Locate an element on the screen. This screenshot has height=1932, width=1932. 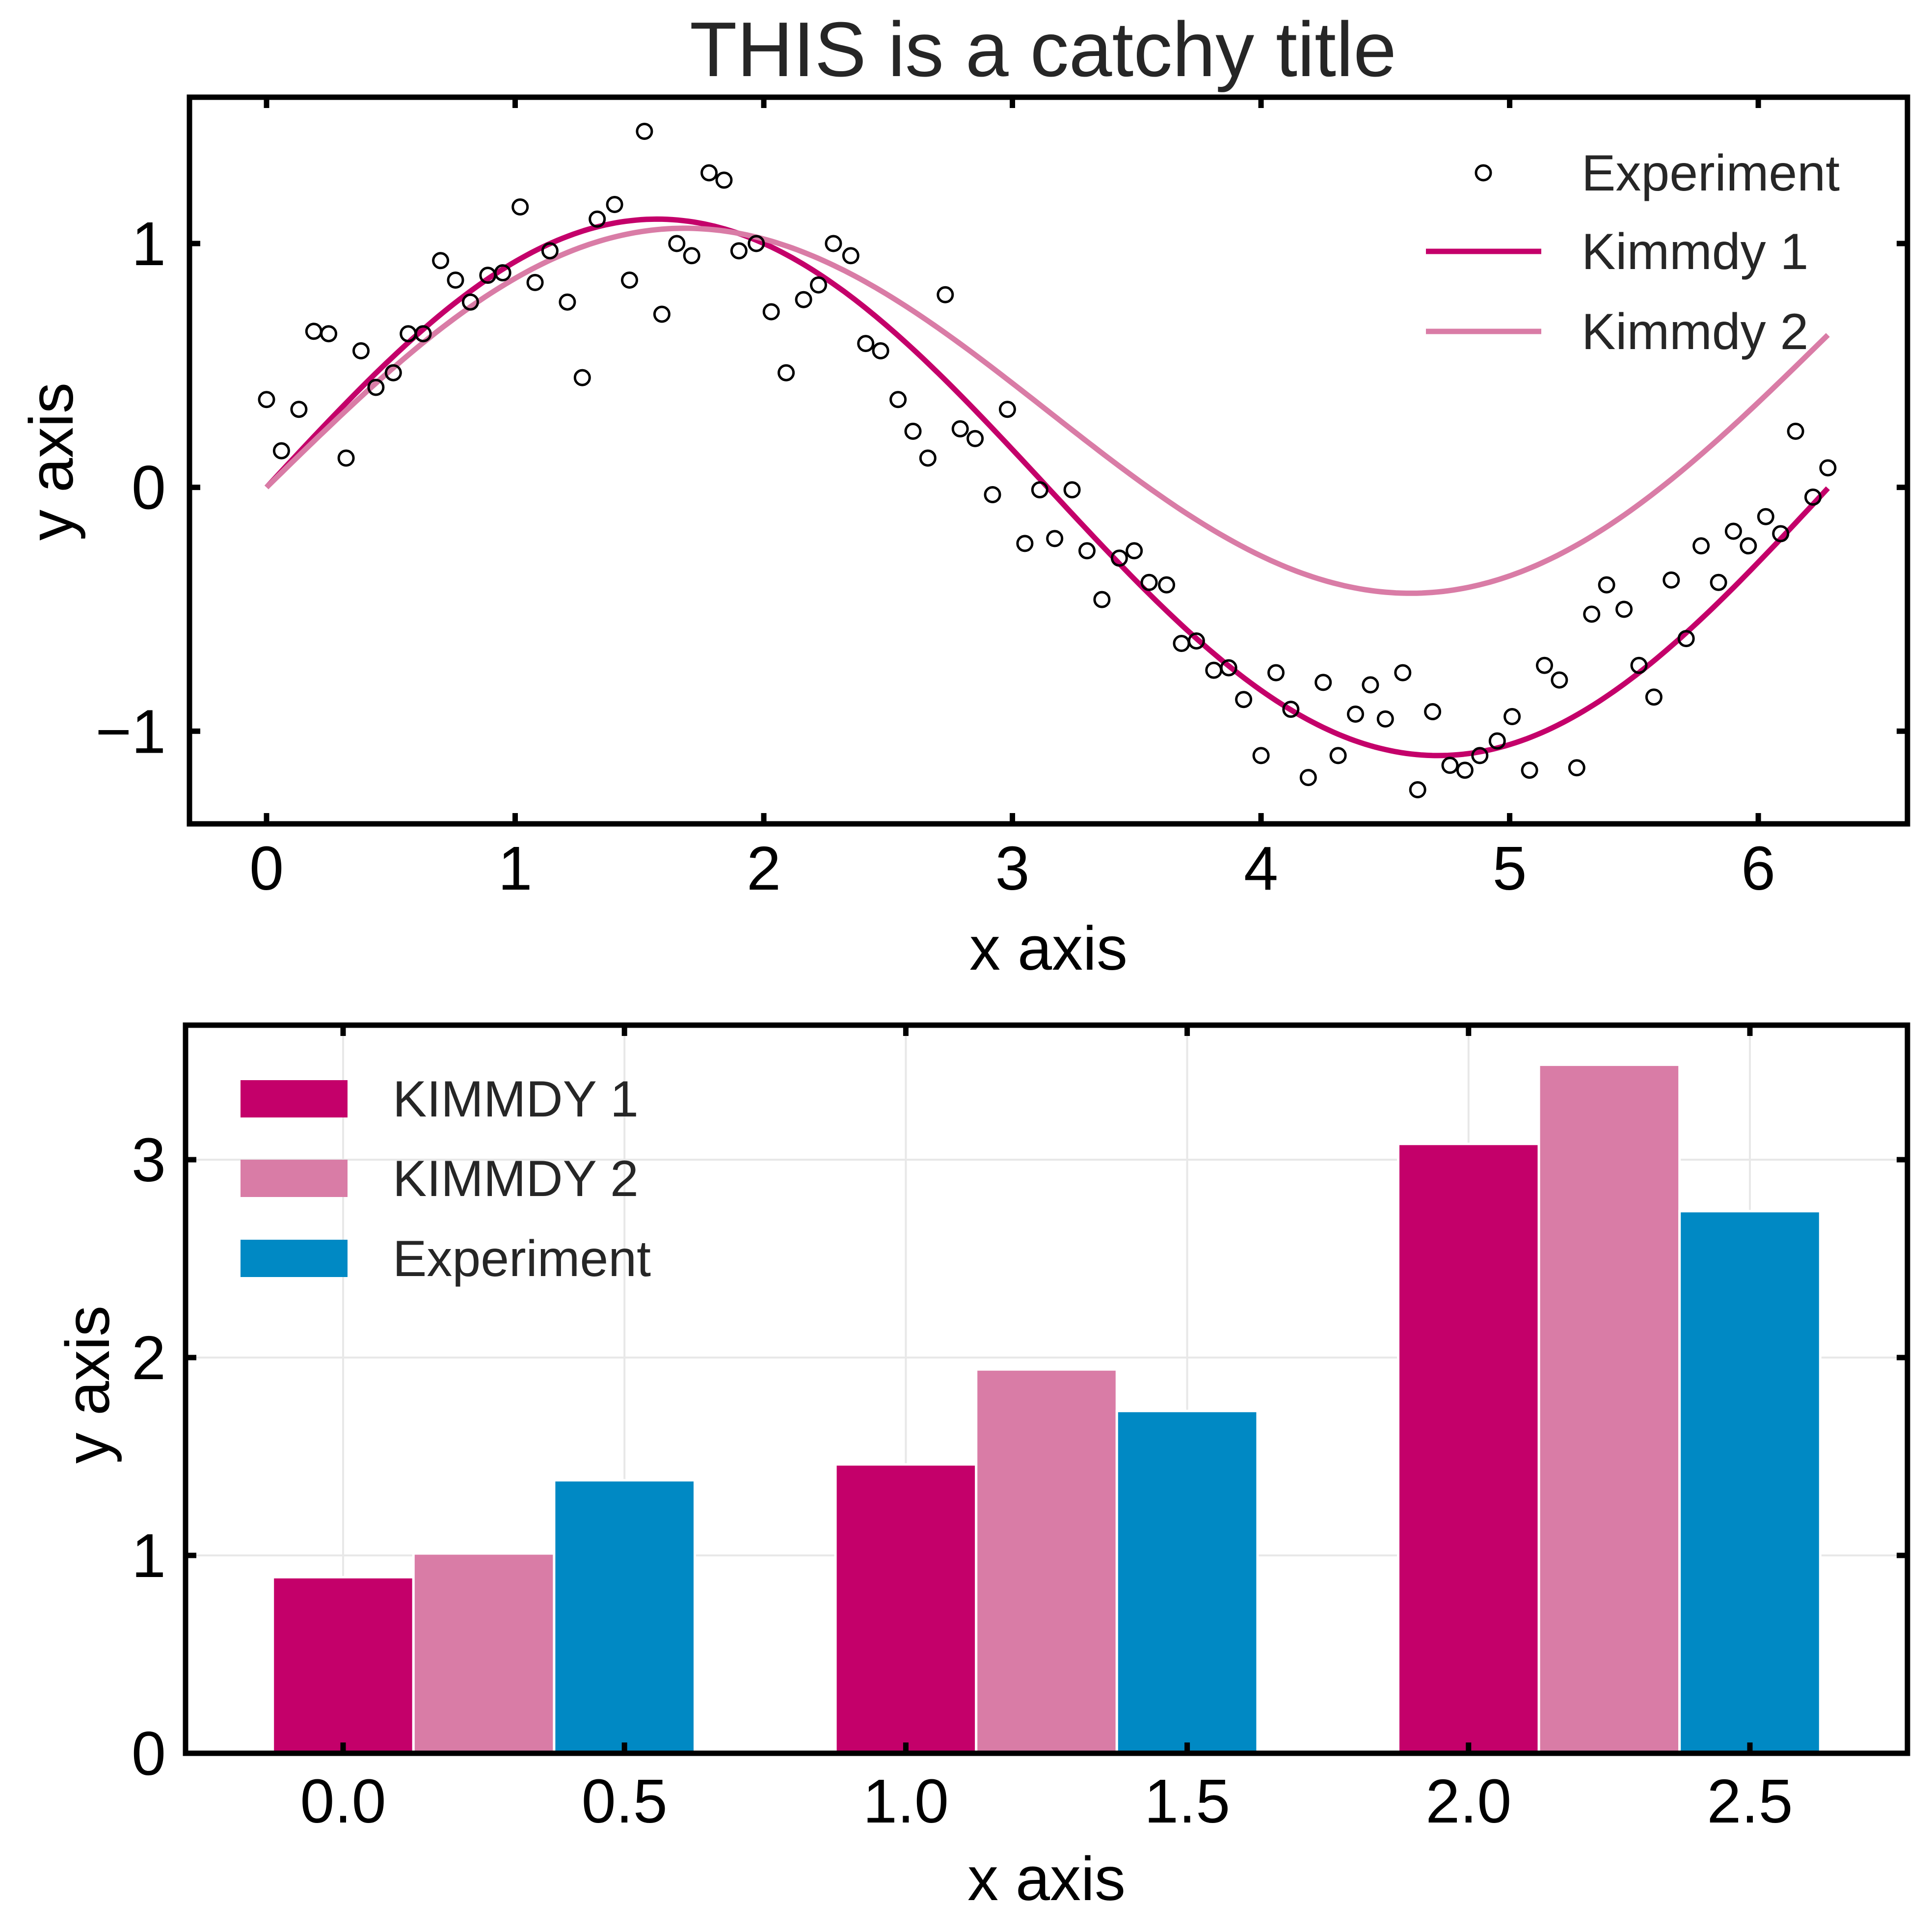
top-x-axis-label: x axis is located at coordinates (1048, 948).